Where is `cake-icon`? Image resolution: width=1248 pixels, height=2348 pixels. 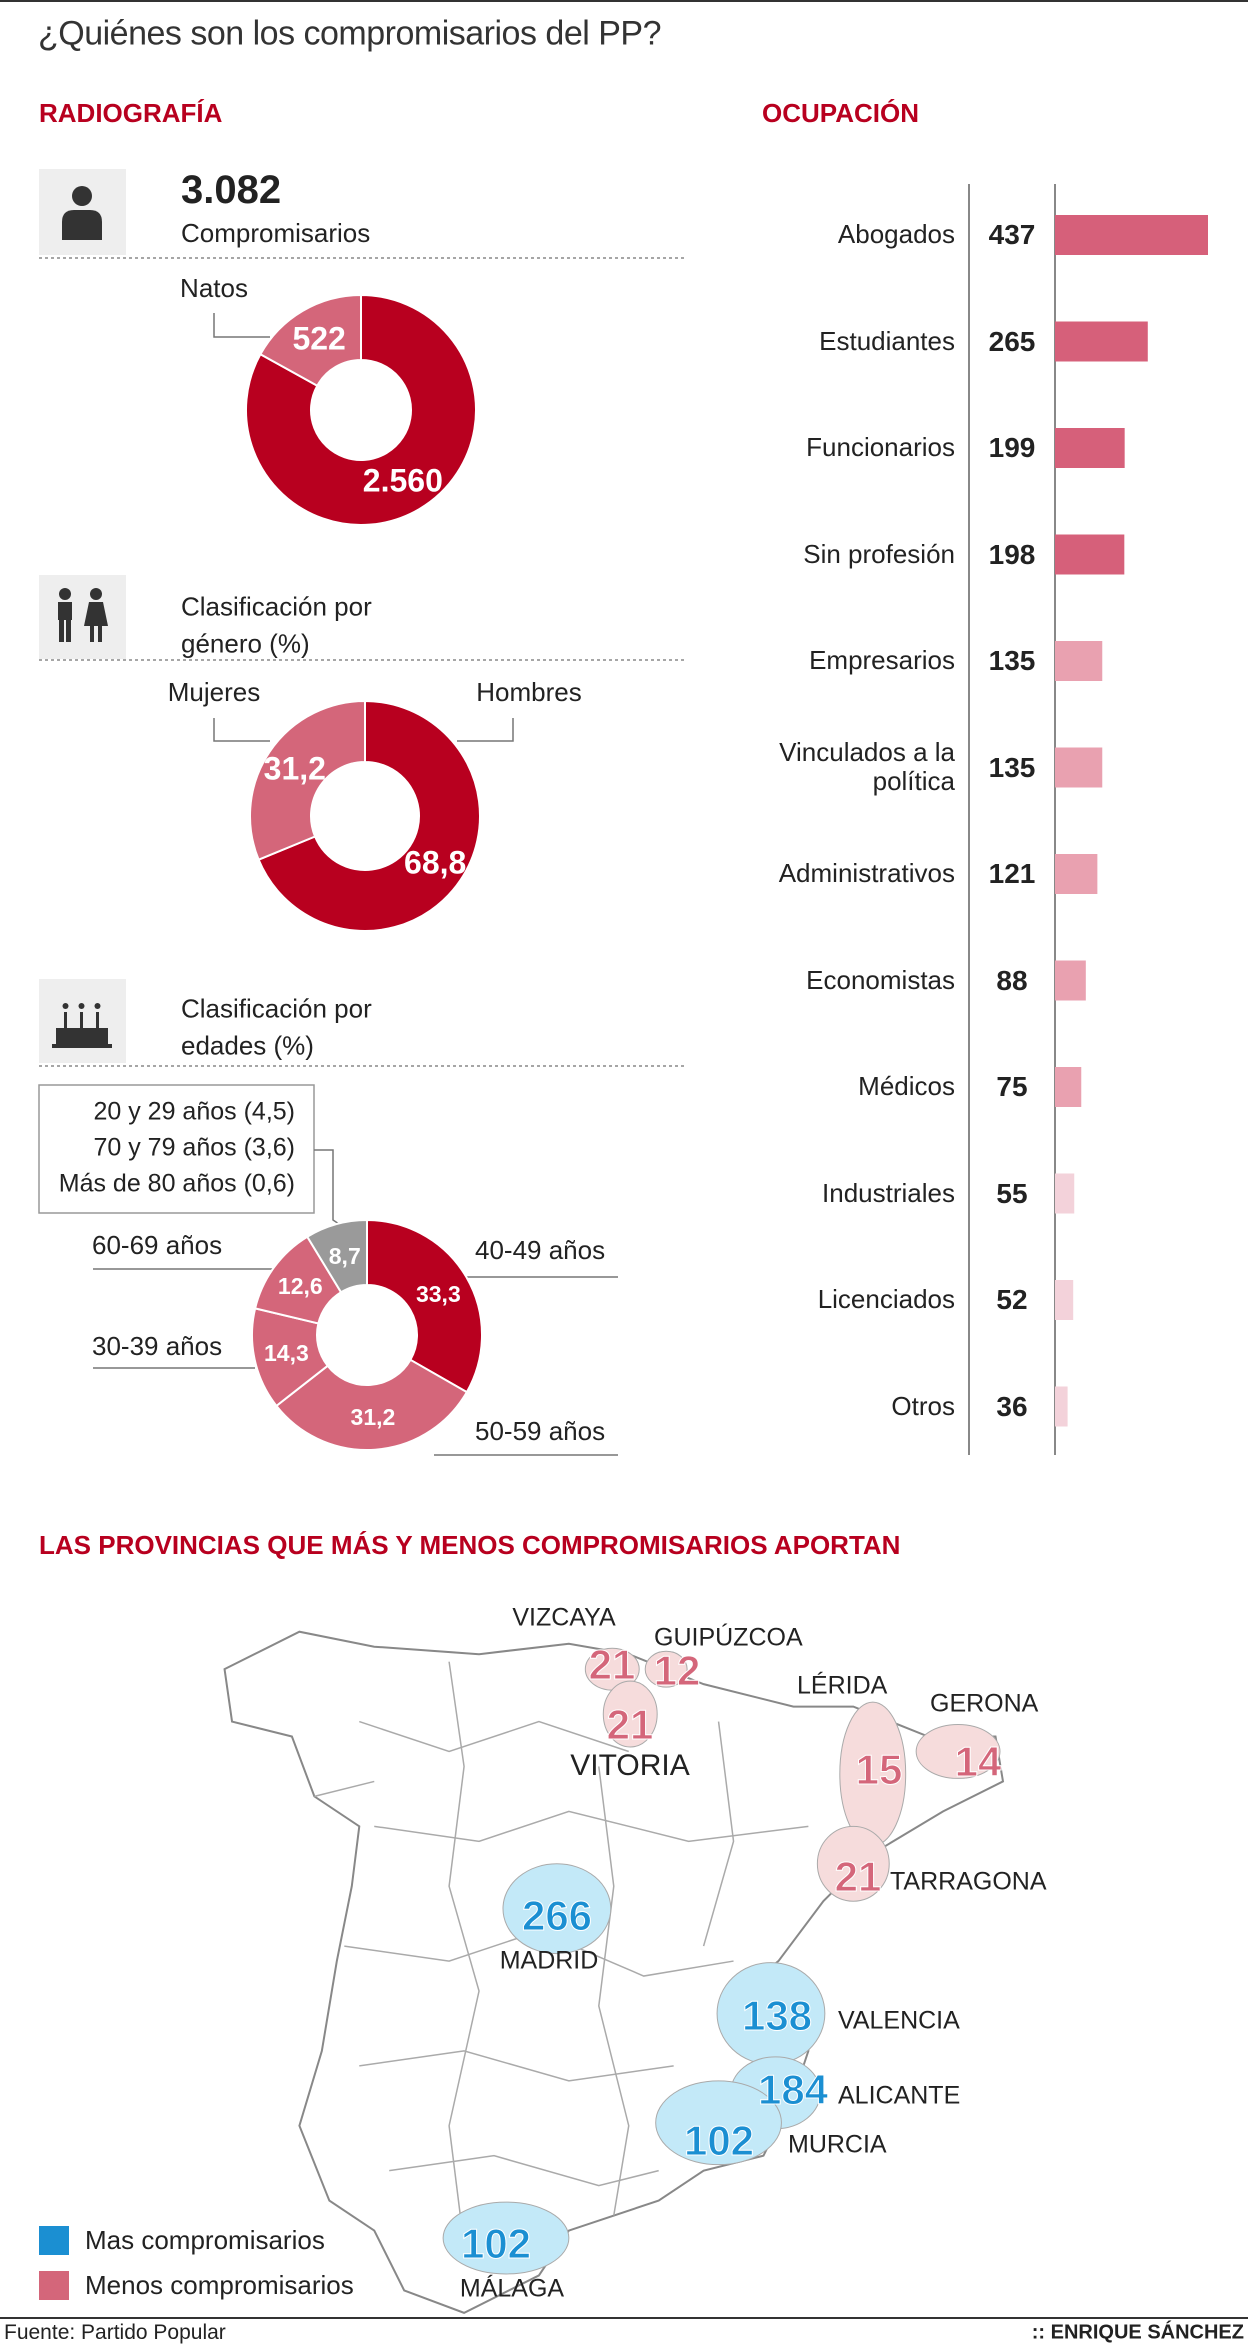
cake-icon is located at coordinates (82, 1025).